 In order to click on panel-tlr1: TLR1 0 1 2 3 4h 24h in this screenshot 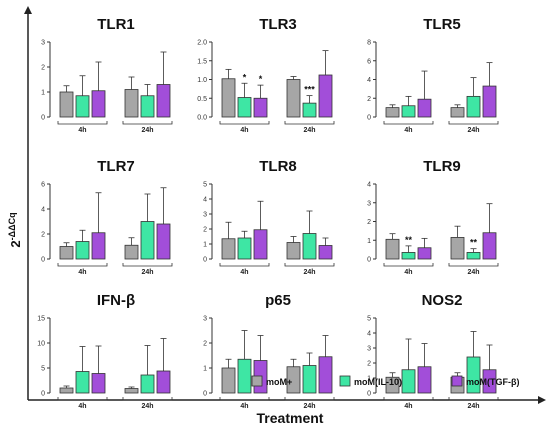, I will do `click(107, 75)`.